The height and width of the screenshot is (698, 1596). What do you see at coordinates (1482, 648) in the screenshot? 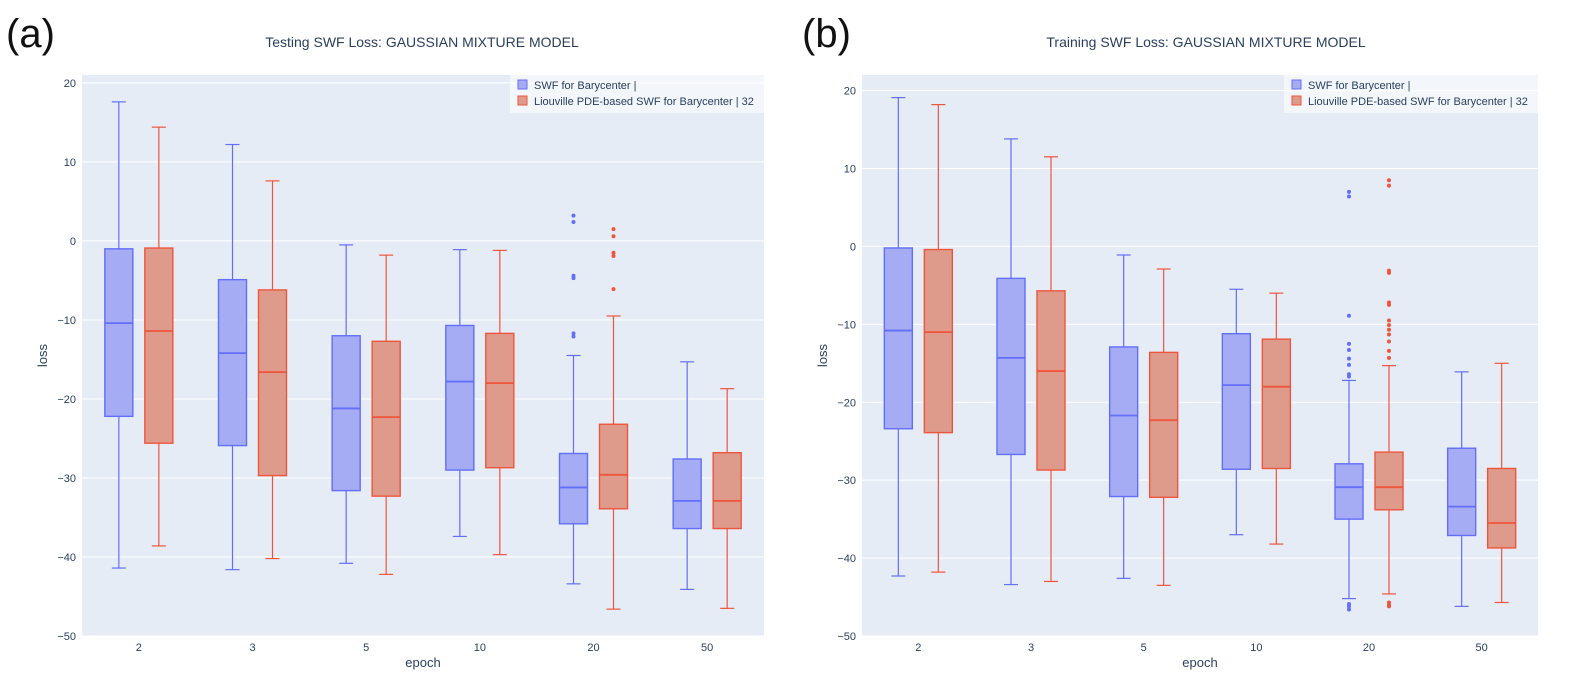
I see `x-tick-label: 50` at bounding box center [1482, 648].